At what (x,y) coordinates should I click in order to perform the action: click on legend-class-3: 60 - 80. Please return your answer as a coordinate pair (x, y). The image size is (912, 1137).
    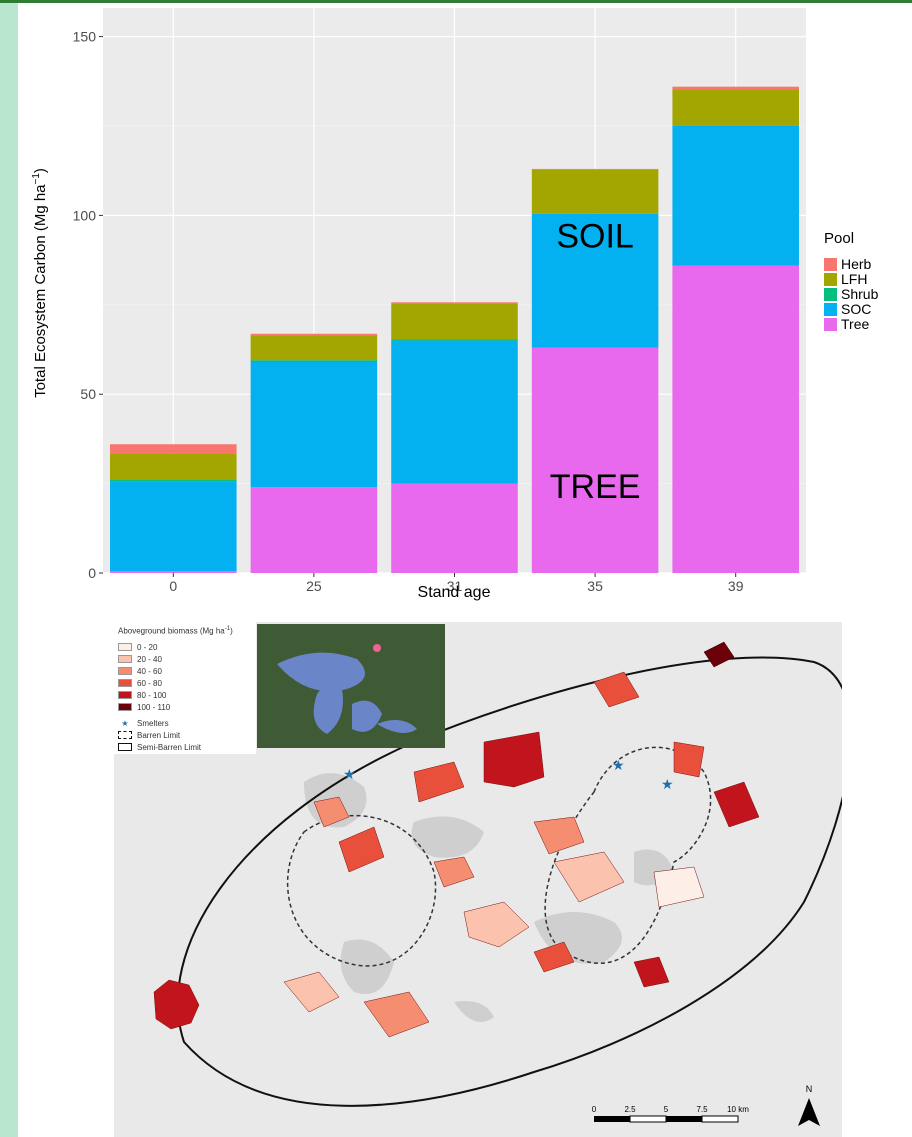
    Looking at the image, I should click on (140, 683).